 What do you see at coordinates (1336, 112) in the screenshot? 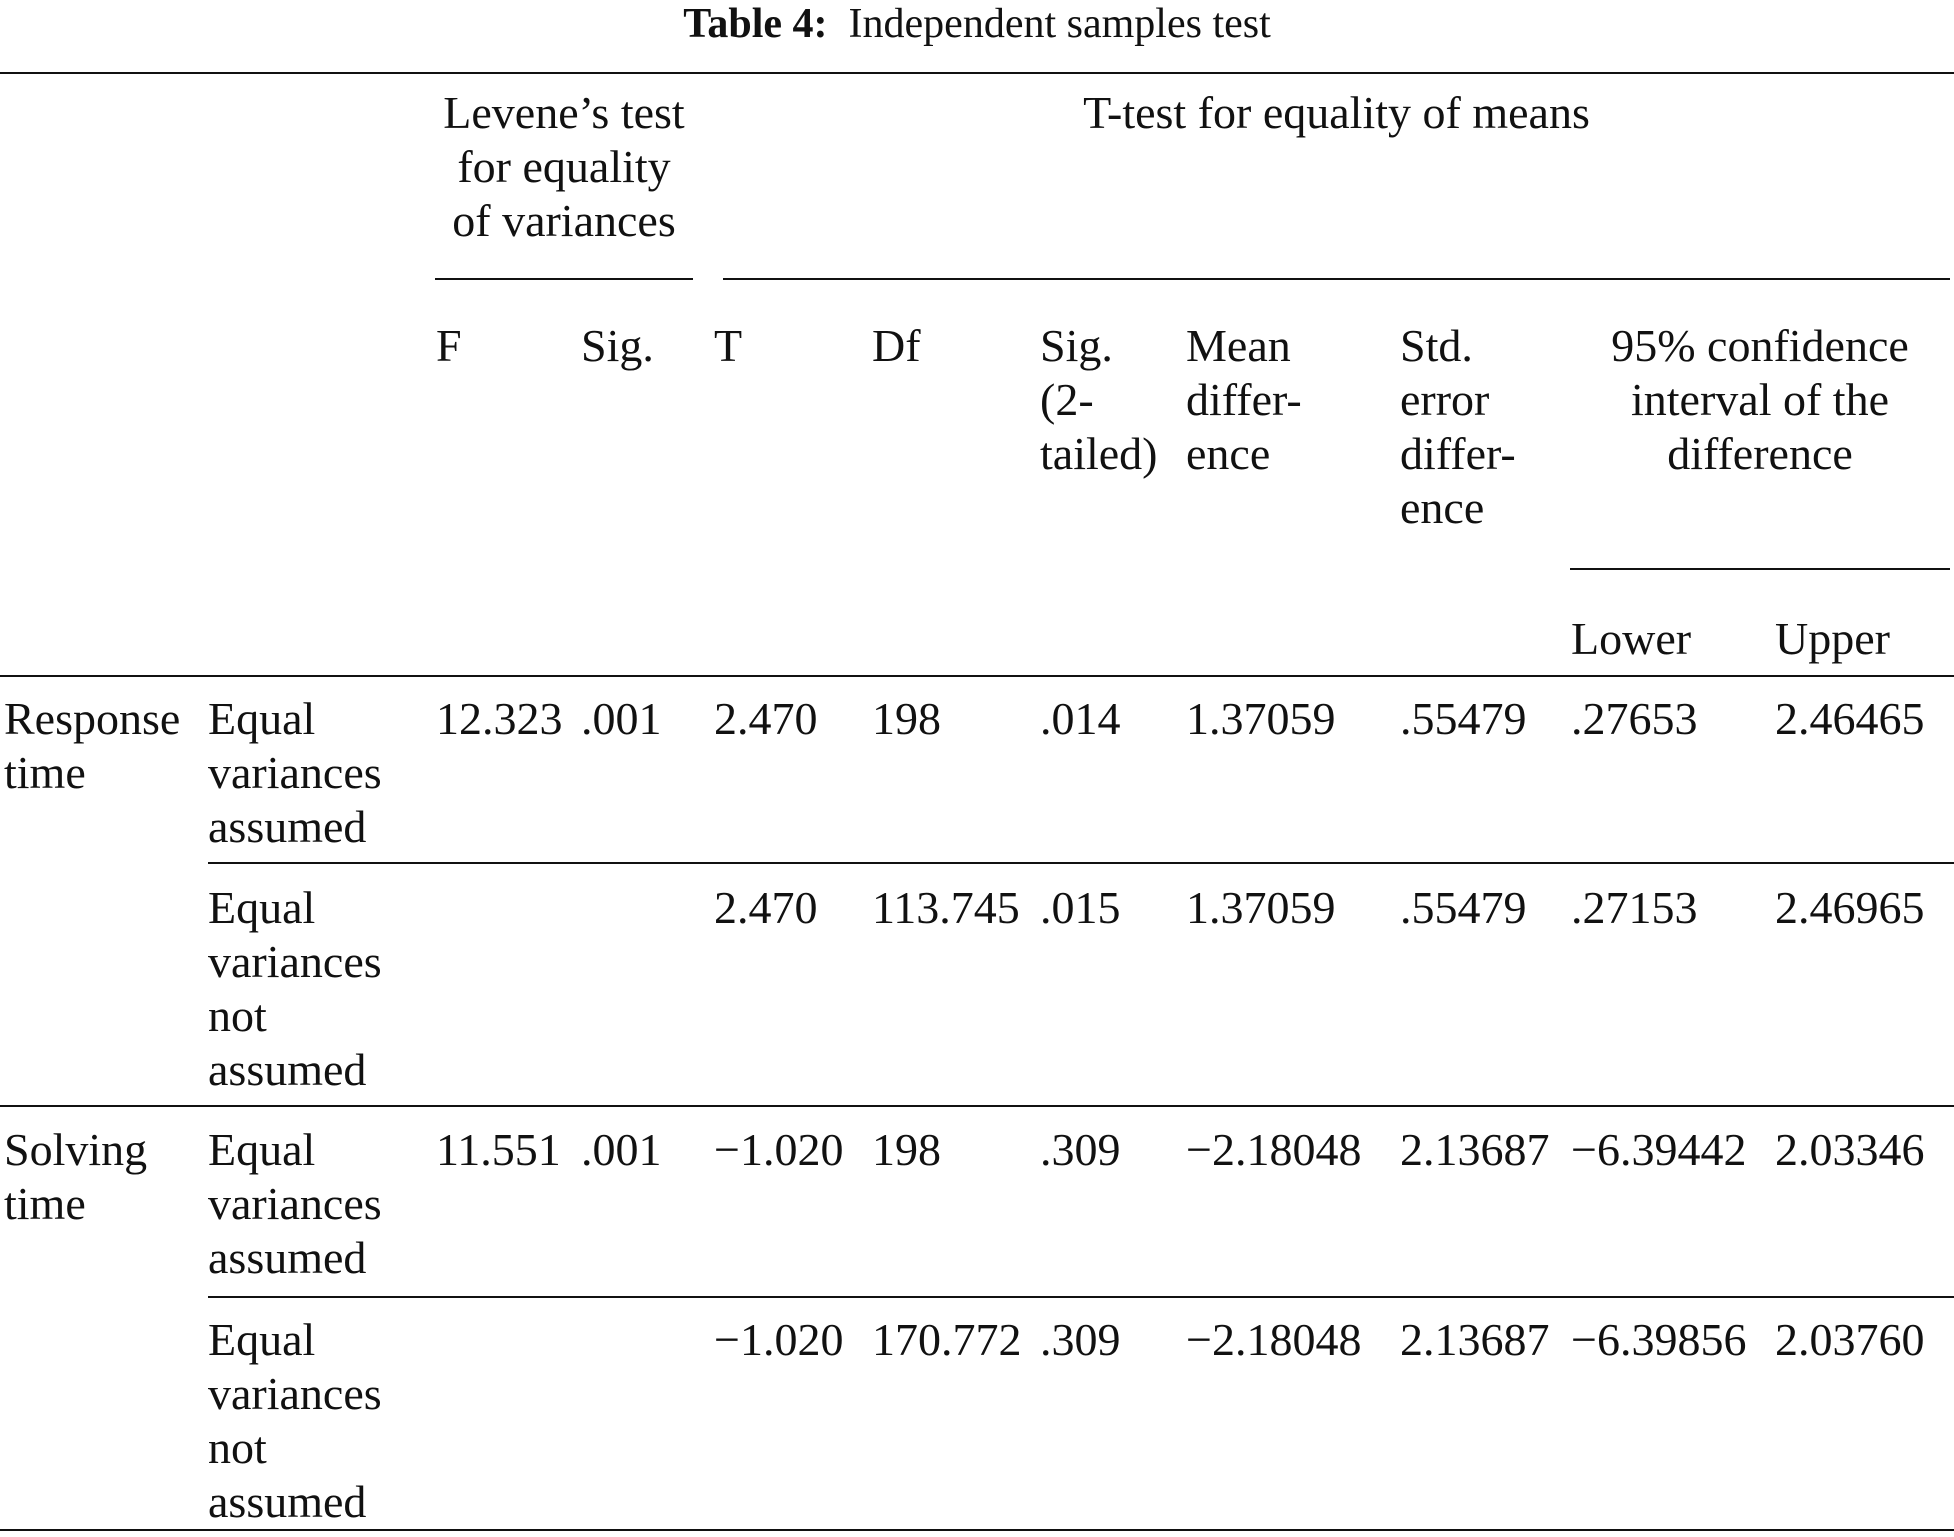
I see `ttest-group-header: T-test for equality of means` at bounding box center [1336, 112].